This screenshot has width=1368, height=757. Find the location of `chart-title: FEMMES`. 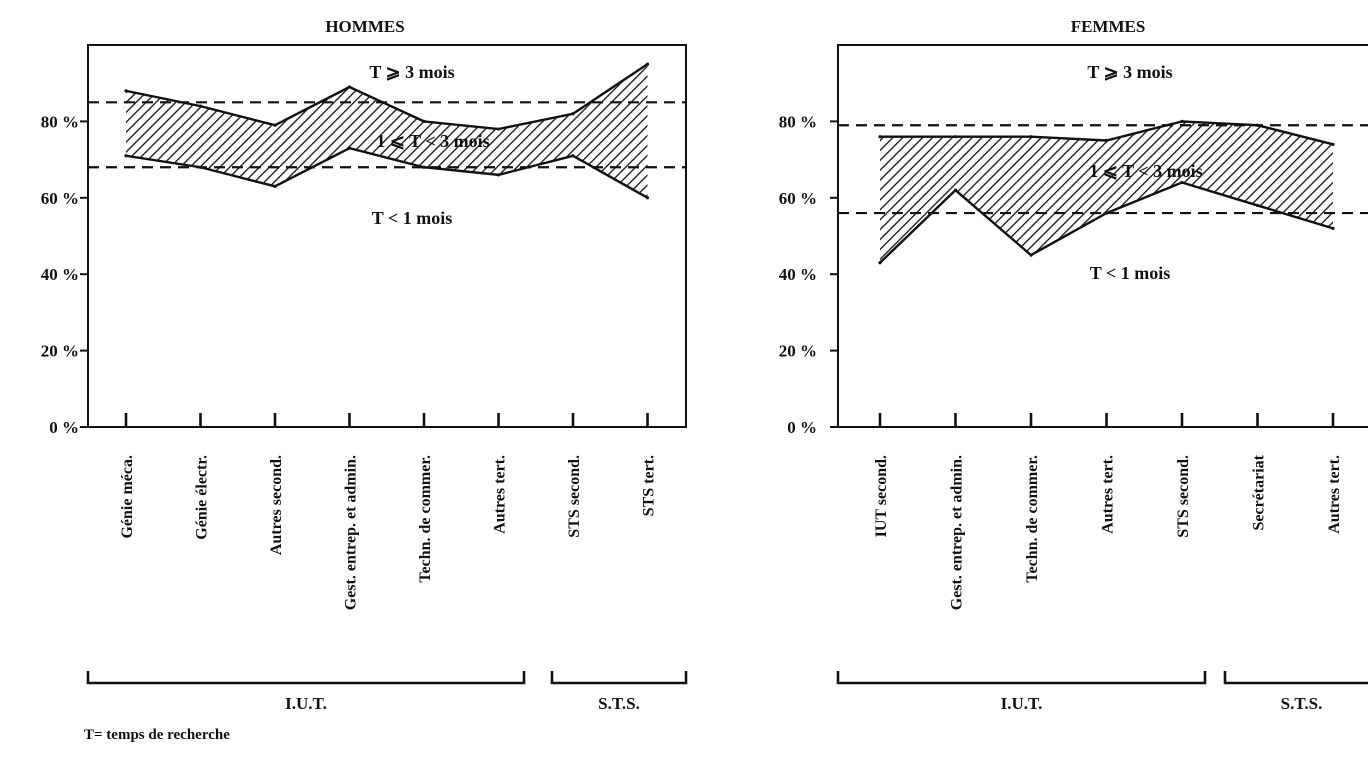

chart-title: FEMMES is located at coordinates (1108, 26).